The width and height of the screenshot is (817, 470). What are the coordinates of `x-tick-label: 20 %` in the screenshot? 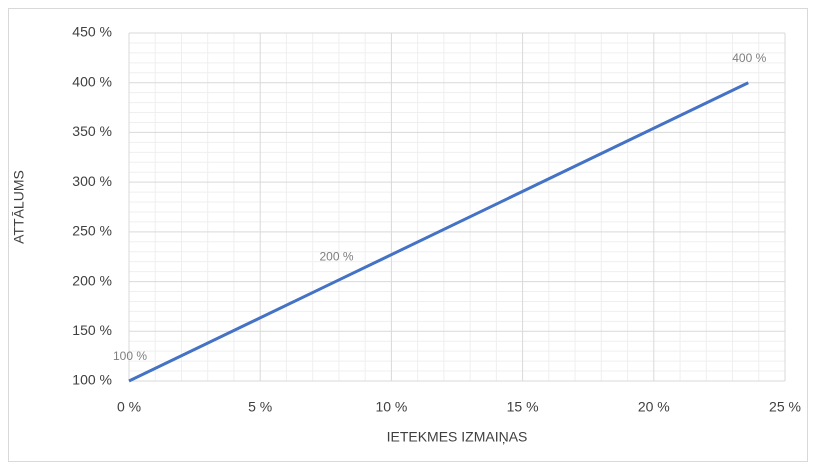 It's located at (654, 407).